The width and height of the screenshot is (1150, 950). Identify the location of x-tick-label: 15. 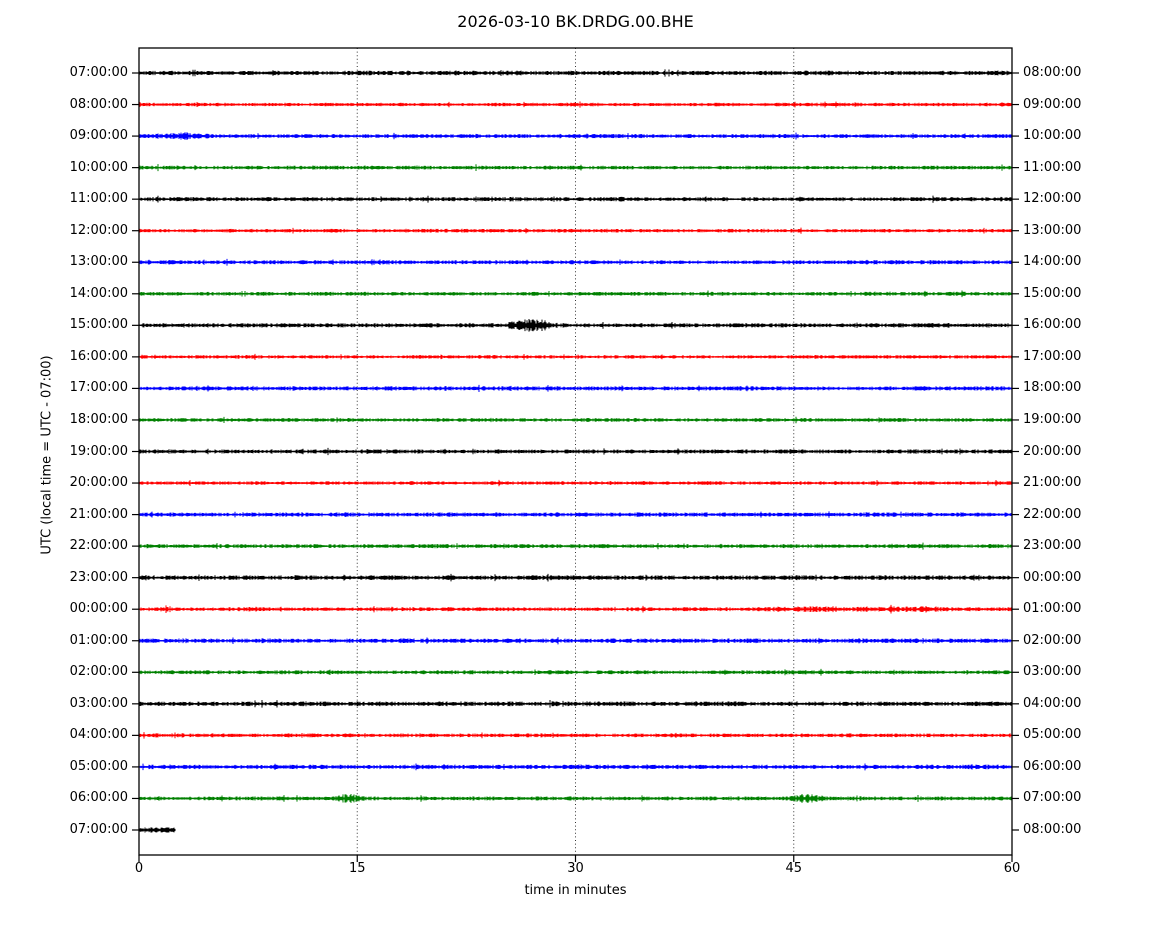
(357, 868).